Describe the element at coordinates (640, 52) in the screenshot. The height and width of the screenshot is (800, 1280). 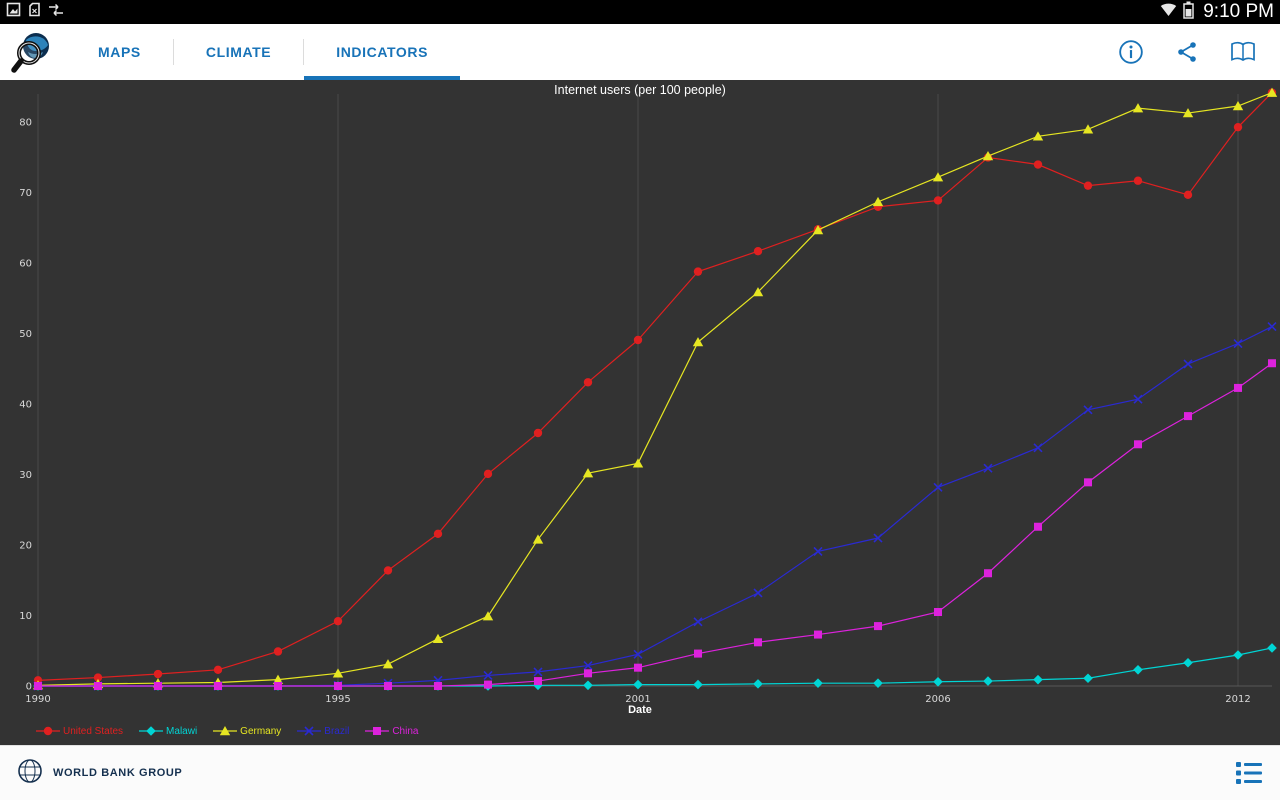
I see `toolbar: MAPS CLIMATE INDICATORS` at that location.